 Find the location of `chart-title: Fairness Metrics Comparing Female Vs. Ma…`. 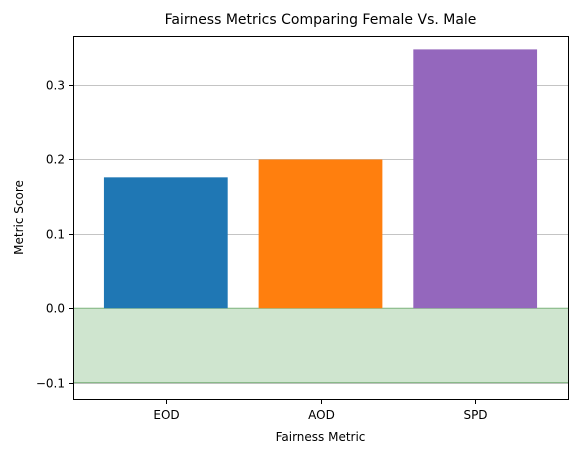

chart-title: Fairness Metrics Comparing Female Vs. Ma… is located at coordinates (321, 20).